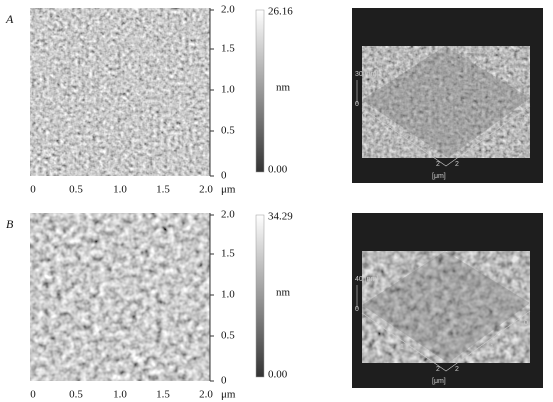  Describe the element at coordinates (280, 12) in the screenshot. I see `scale-max: 26.16` at that location.